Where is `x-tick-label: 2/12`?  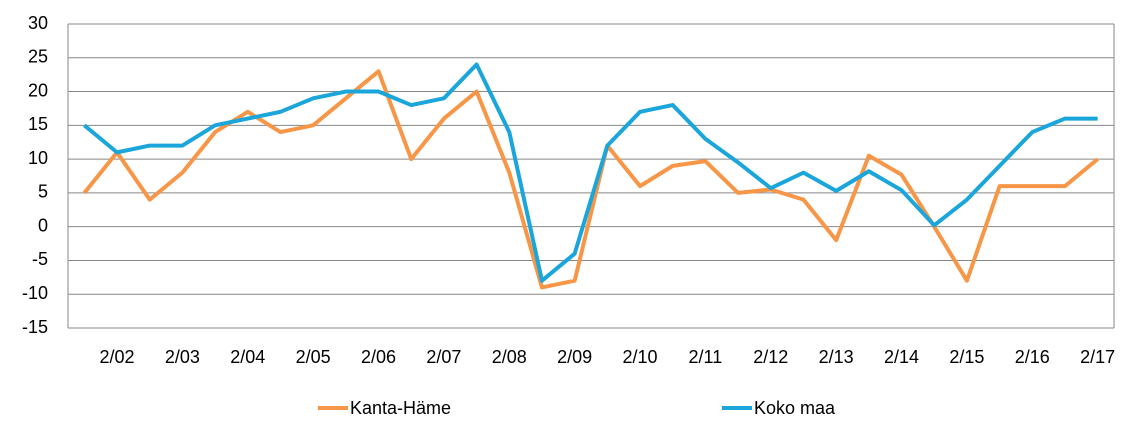 x-tick-label: 2/12 is located at coordinates (770, 357).